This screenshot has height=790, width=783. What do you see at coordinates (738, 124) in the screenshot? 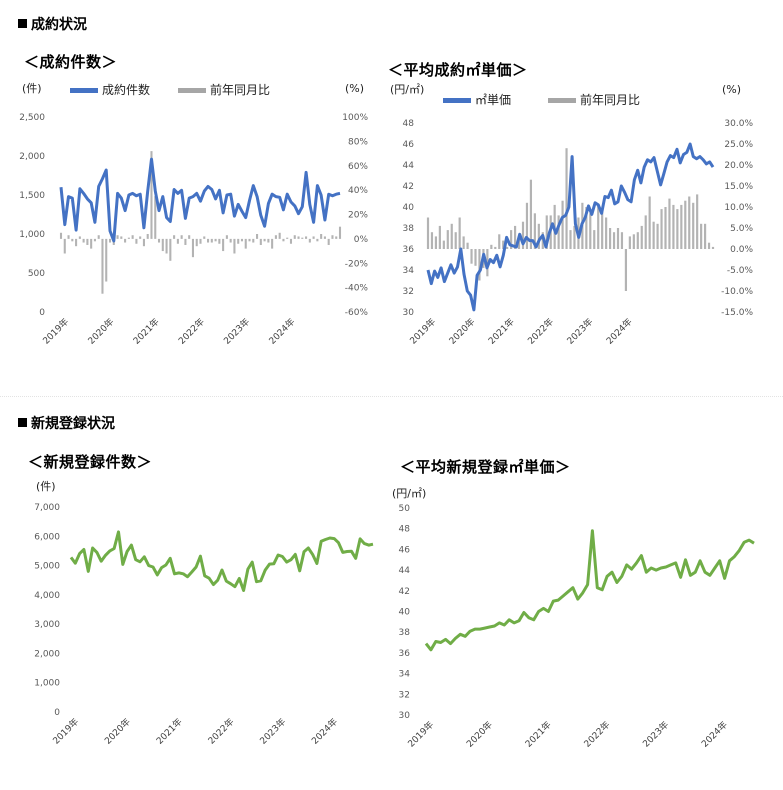
I see `y-tick-label-right: 30.0%` at bounding box center [738, 124].